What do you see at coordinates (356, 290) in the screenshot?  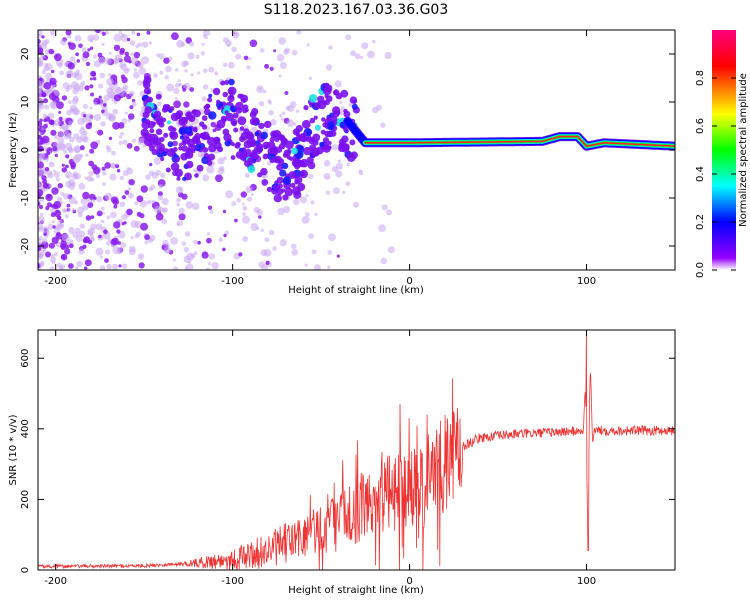 I see `spectrogram-x-label: Height of straight line (km)` at bounding box center [356, 290].